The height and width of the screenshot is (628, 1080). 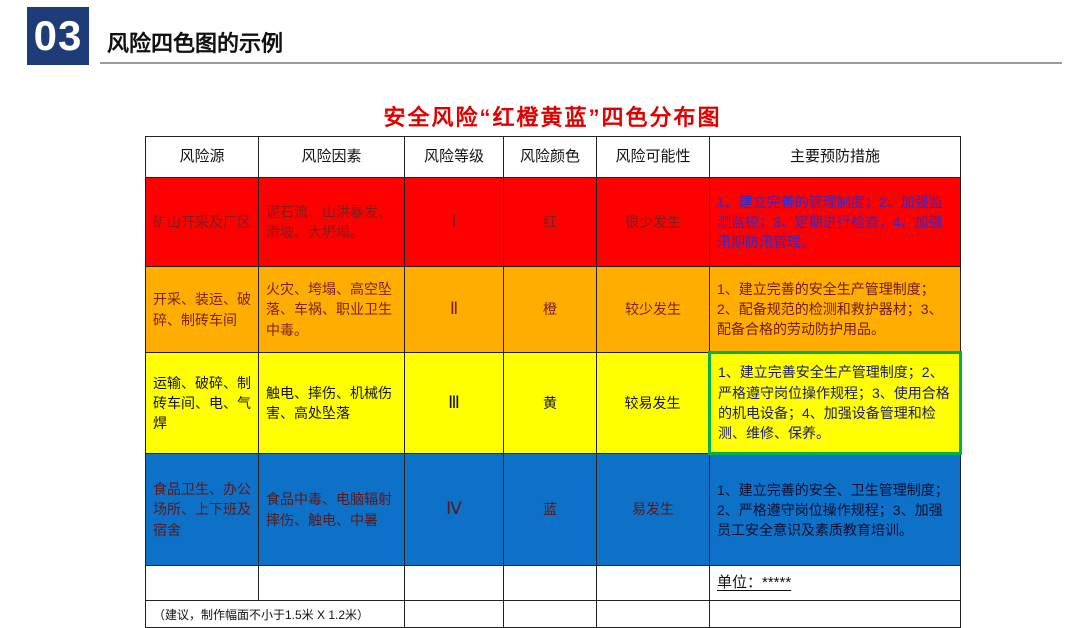 I want to click on factors-cell: 触电、摔伤、机械伤害、高处坠落, so click(x=331, y=403).